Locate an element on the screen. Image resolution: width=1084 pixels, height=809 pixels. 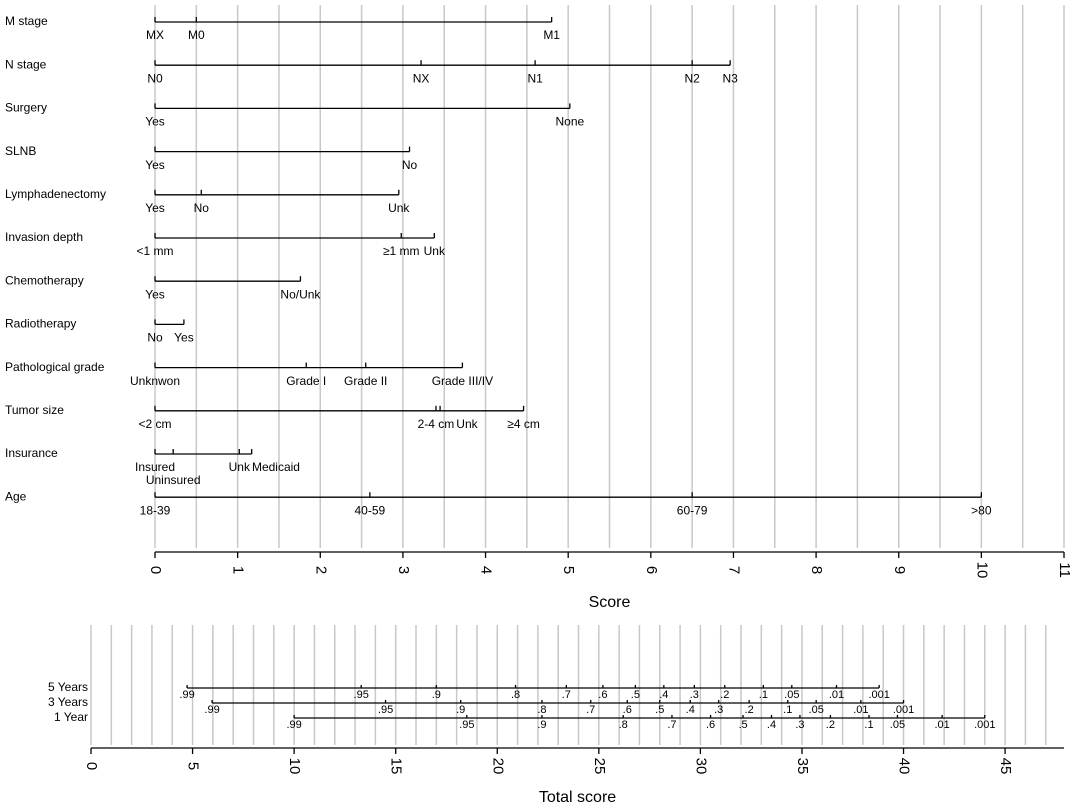
x-axis-label: Score is located at coordinates (610, 602).